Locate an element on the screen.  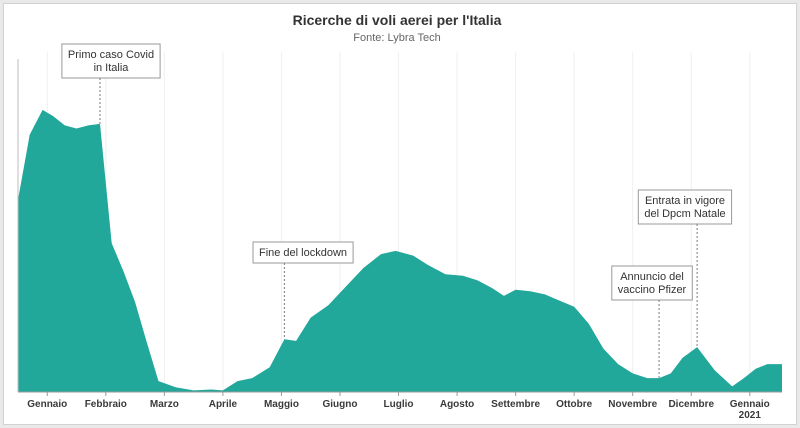
x-tick-label: Maggio is located at coordinates (281, 404).